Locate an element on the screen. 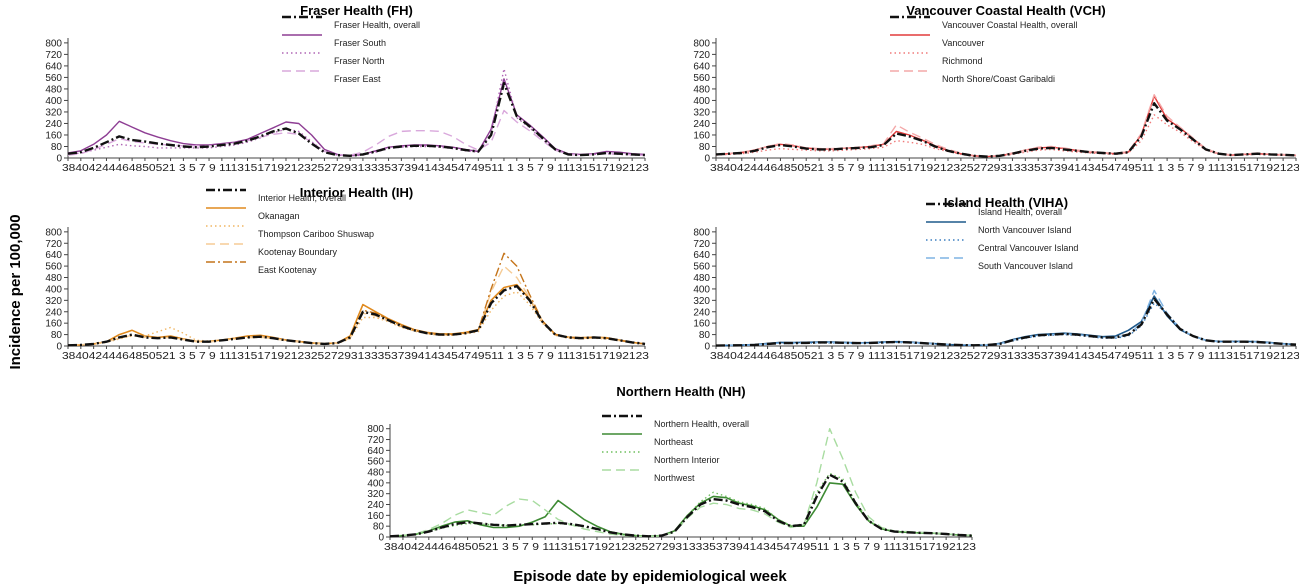 The width and height of the screenshot is (1299, 588). legend-entry: Northeast is located at coordinates (674, 442).